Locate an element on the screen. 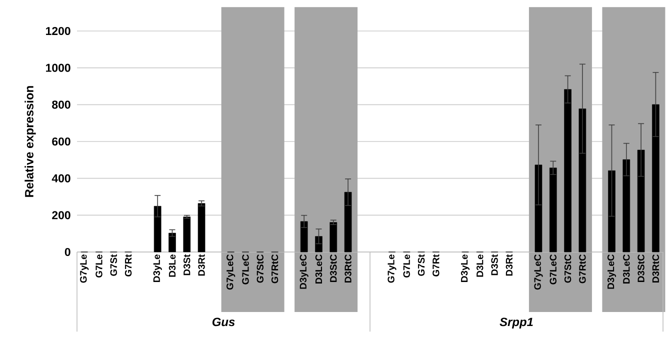 The image size is (669, 339). y-axis-title: Relative expression is located at coordinates (30, 141).